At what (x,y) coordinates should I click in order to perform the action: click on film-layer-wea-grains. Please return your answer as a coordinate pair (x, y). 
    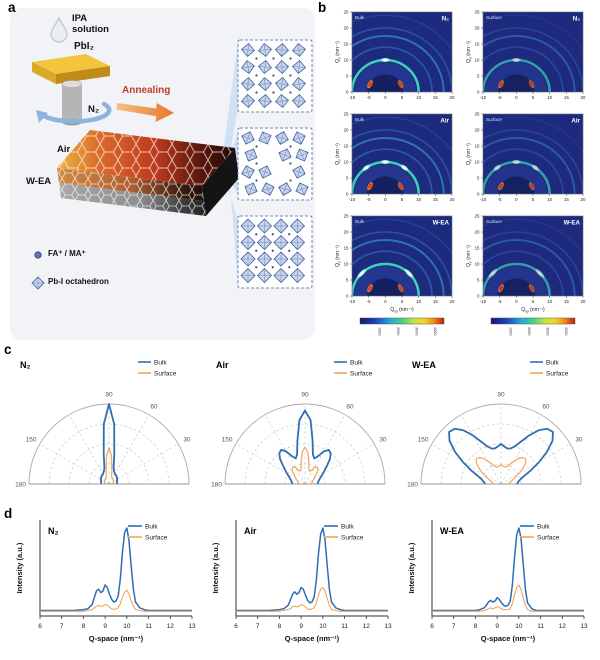
    Looking at the image, I should click on (132, 199).